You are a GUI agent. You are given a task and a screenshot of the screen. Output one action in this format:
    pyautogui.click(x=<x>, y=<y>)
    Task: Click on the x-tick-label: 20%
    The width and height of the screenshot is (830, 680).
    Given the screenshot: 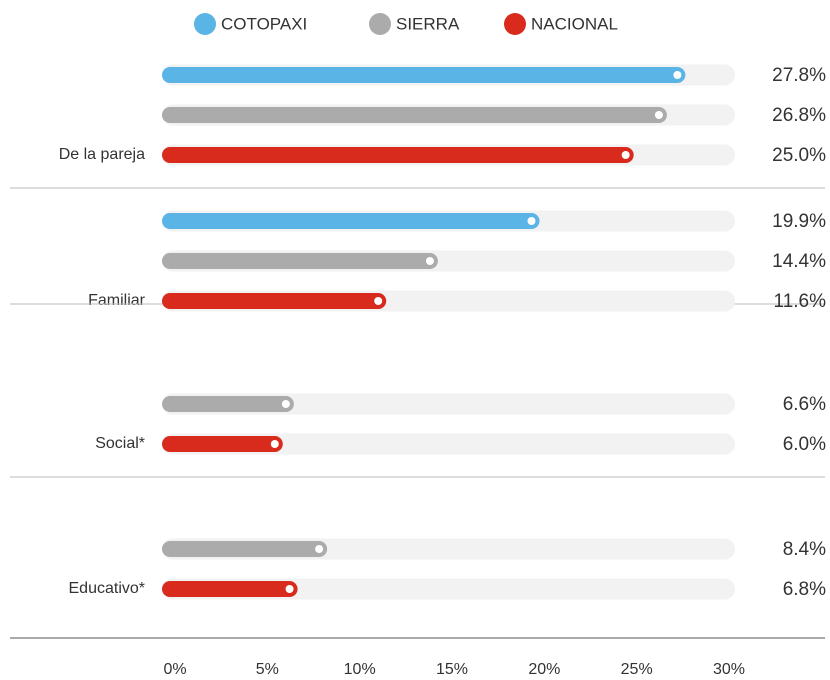 What is the action you would take?
    pyautogui.click(x=544, y=669)
    